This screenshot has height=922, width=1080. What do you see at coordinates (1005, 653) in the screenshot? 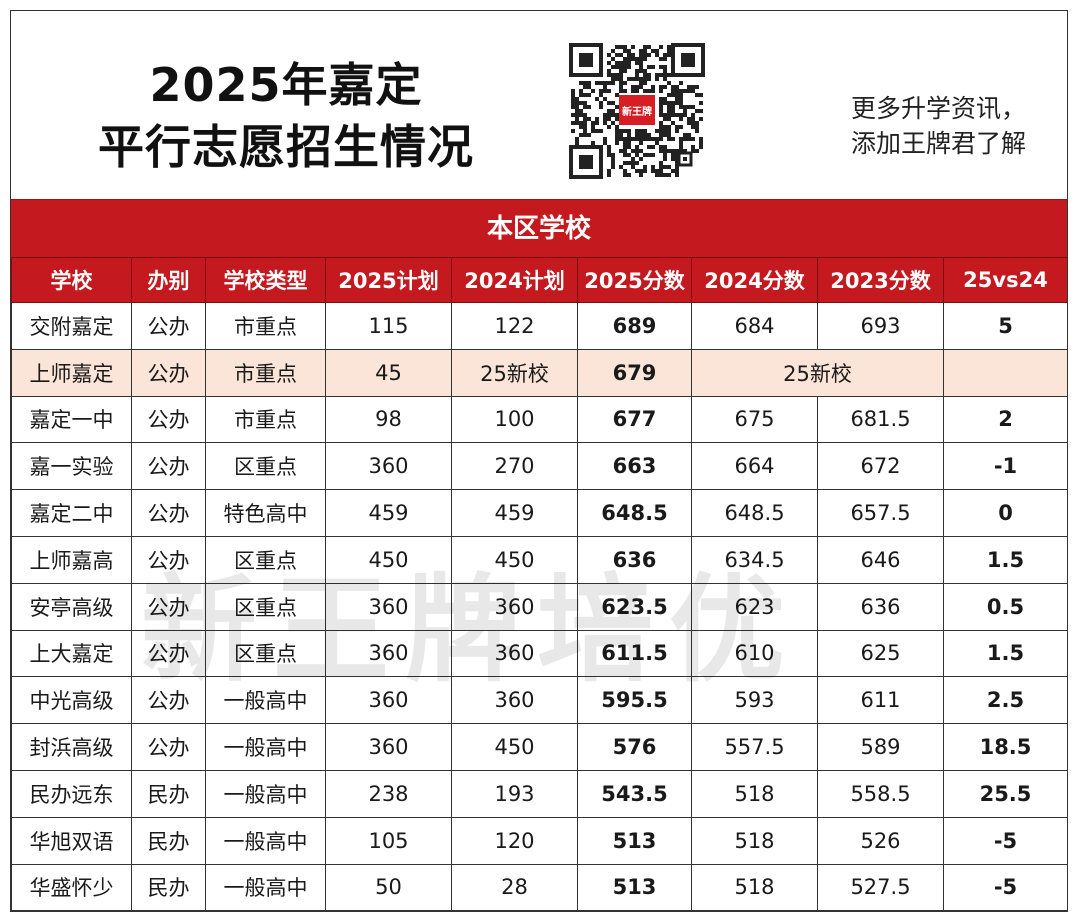
I see `cell-diff: 1.5` at bounding box center [1005, 653].